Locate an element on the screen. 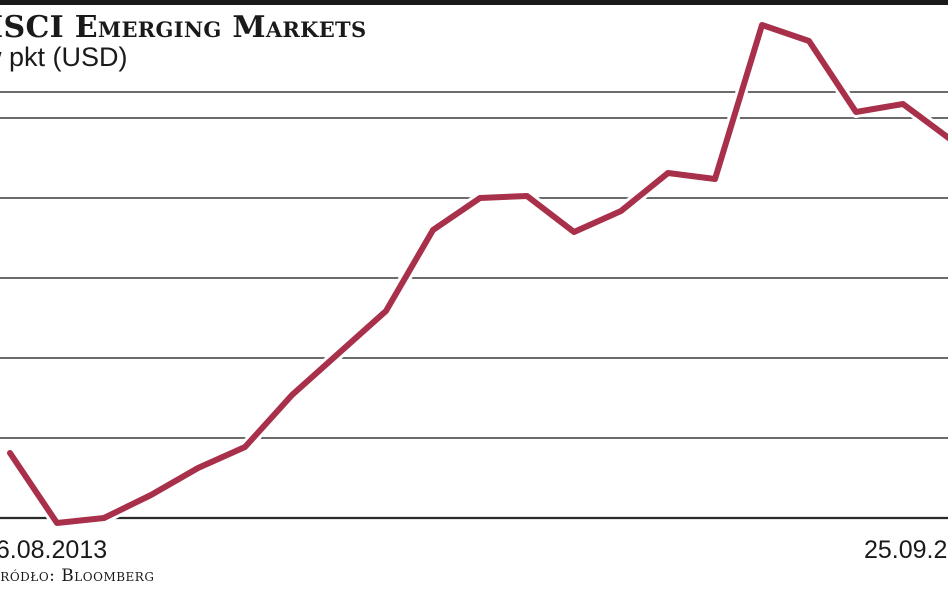 This screenshot has width=948, height=593. top-rule is located at coordinates (474, 2).